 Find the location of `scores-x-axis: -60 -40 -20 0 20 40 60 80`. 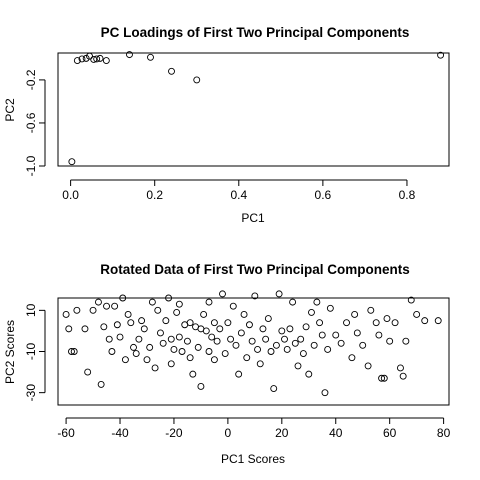

scores-x-axis: -60 -40 -20 0 20 40 60 80 is located at coordinates (254, 428).